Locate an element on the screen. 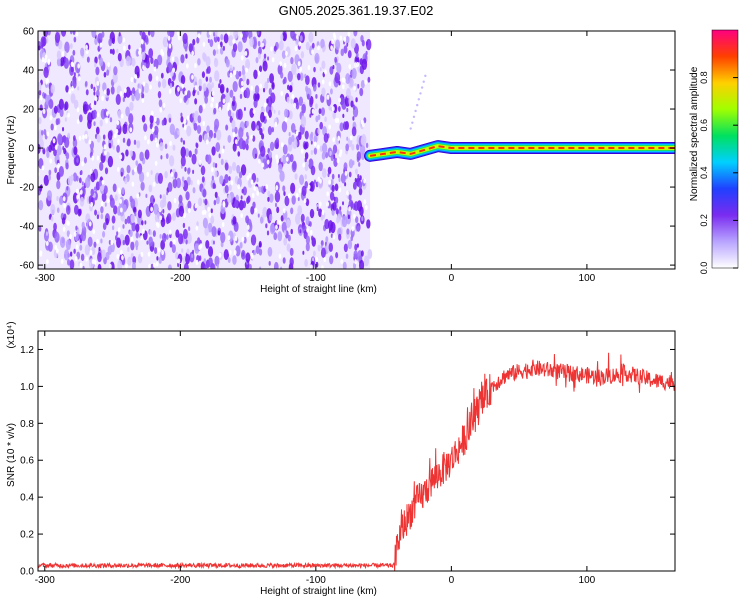 The width and height of the screenshot is (750, 600). snr-x-tick-label: -200 is located at coordinates (180, 580).